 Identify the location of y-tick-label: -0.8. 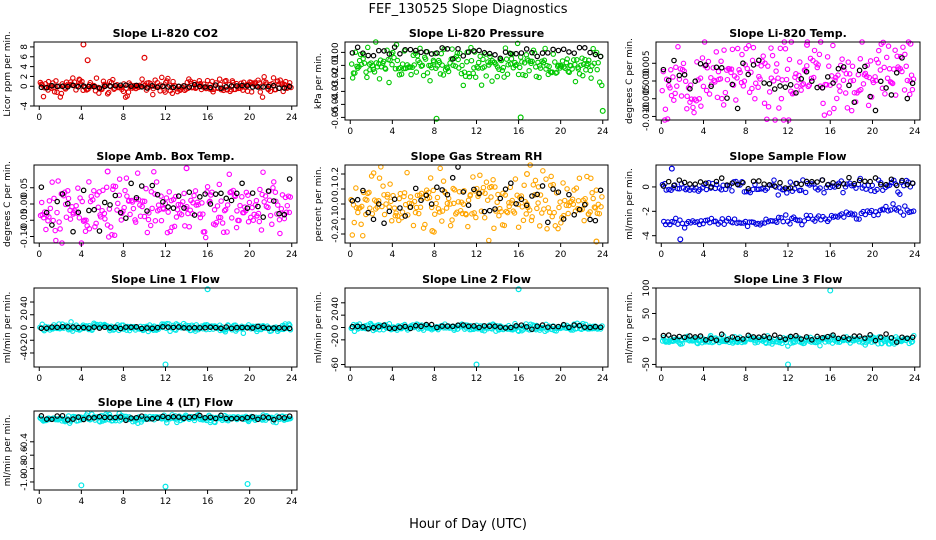
(25, 469).